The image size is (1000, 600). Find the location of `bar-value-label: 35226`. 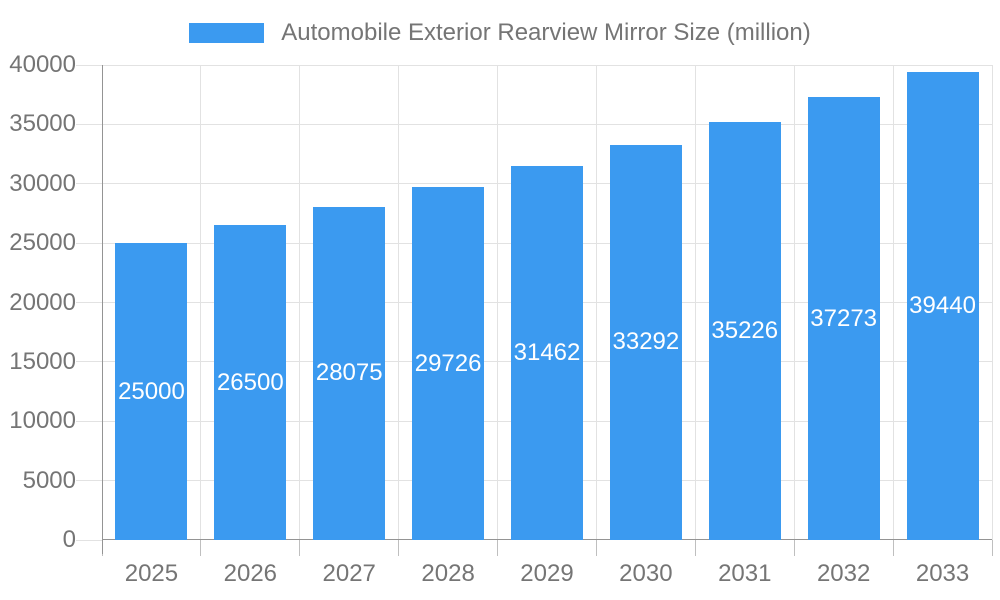

bar-value-label: 35226 is located at coordinates (745, 330).